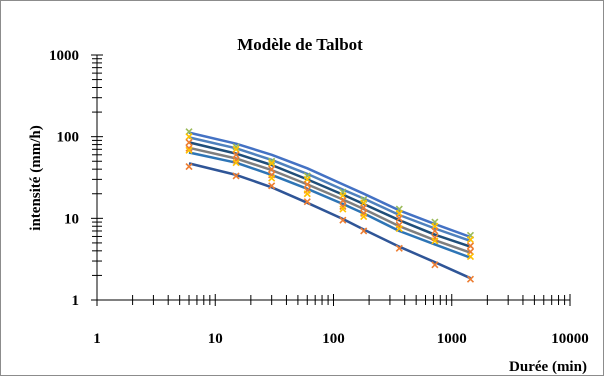 This screenshot has width=604, height=376. I want to click on x-tick-label: 1, so click(97, 339).